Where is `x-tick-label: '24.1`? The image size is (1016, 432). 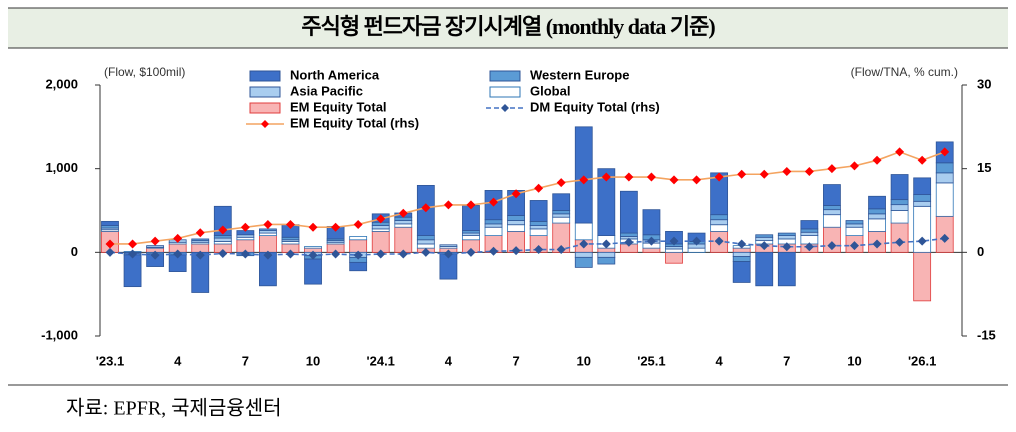
x-tick-label: '24.1 is located at coordinates (381, 360).